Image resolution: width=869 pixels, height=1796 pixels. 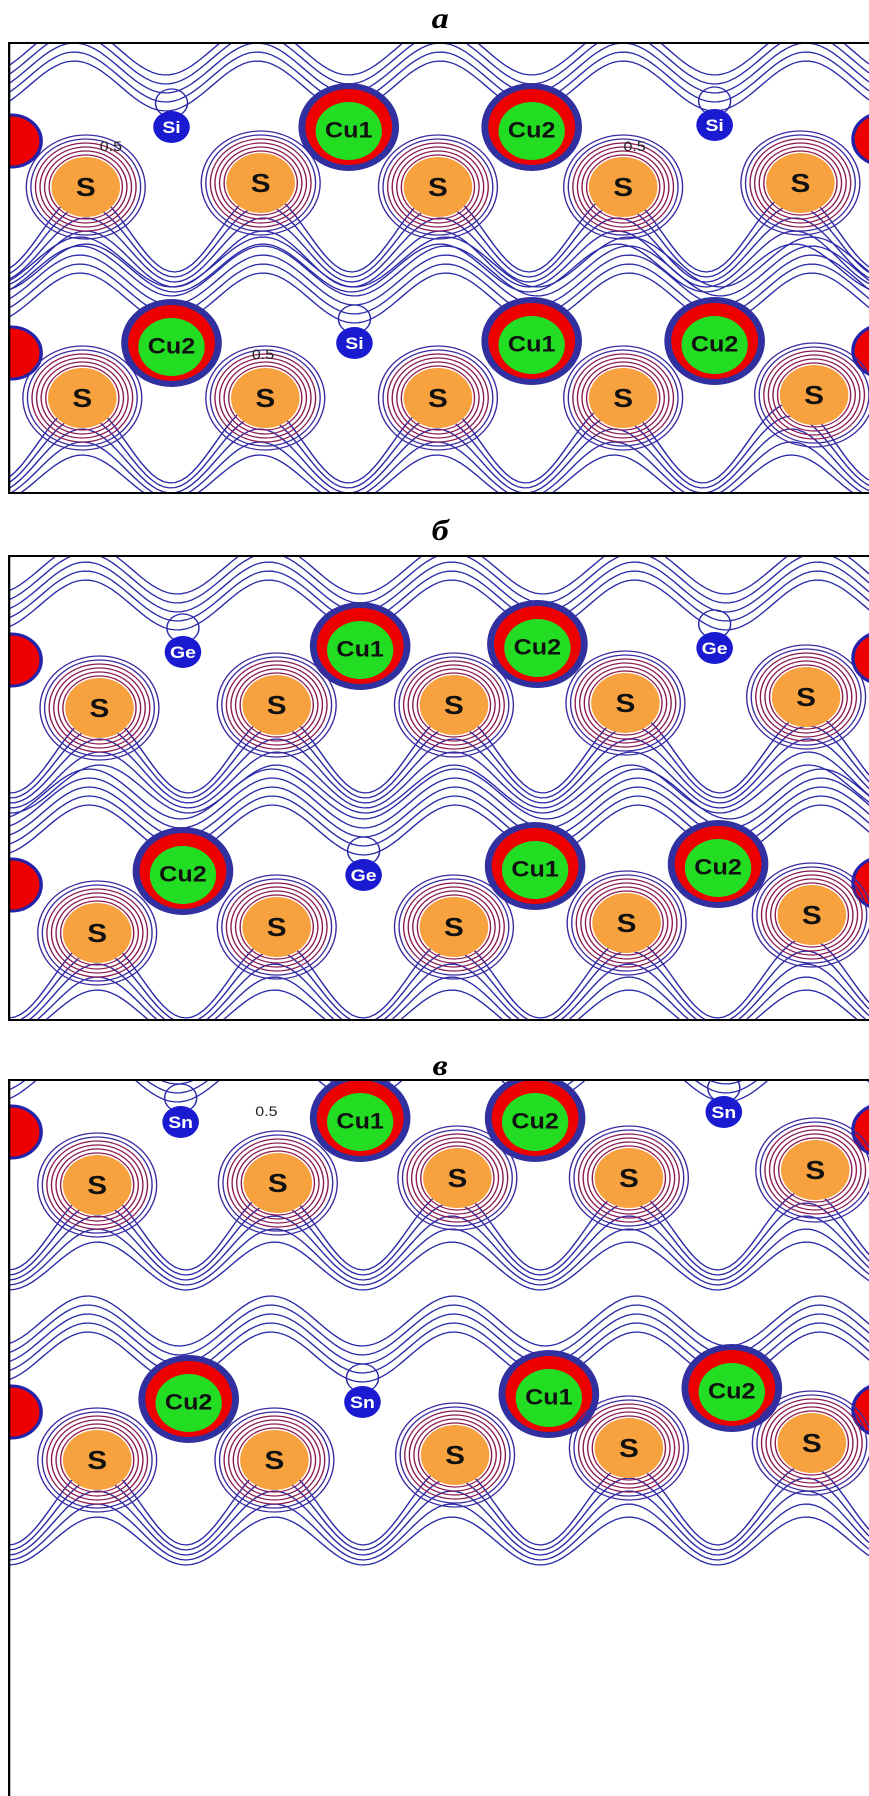 I want to click on atom-label: Cu2, so click(x=535, y=1122).